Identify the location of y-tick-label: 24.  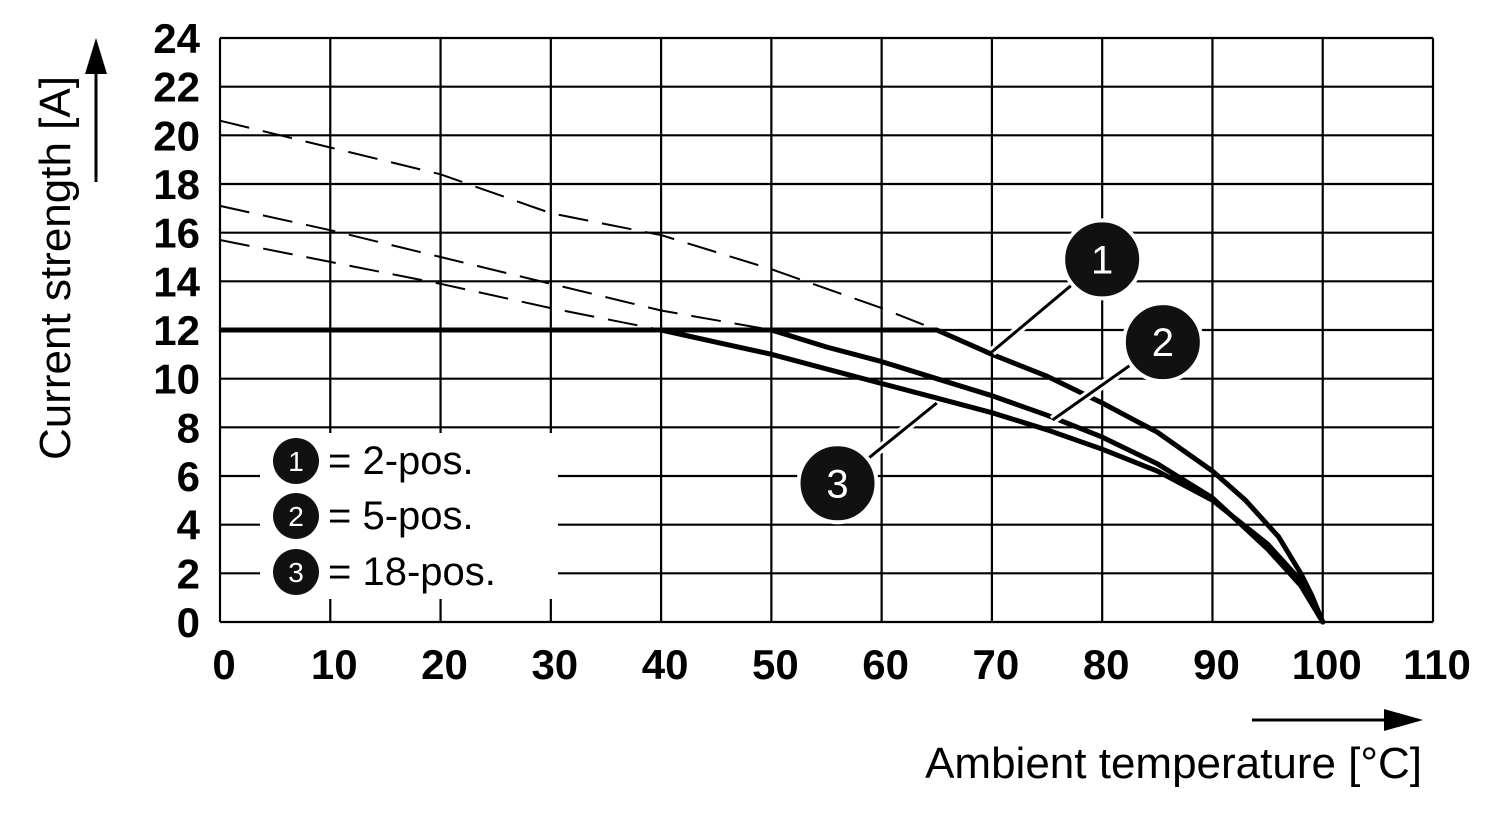
(176, 38).